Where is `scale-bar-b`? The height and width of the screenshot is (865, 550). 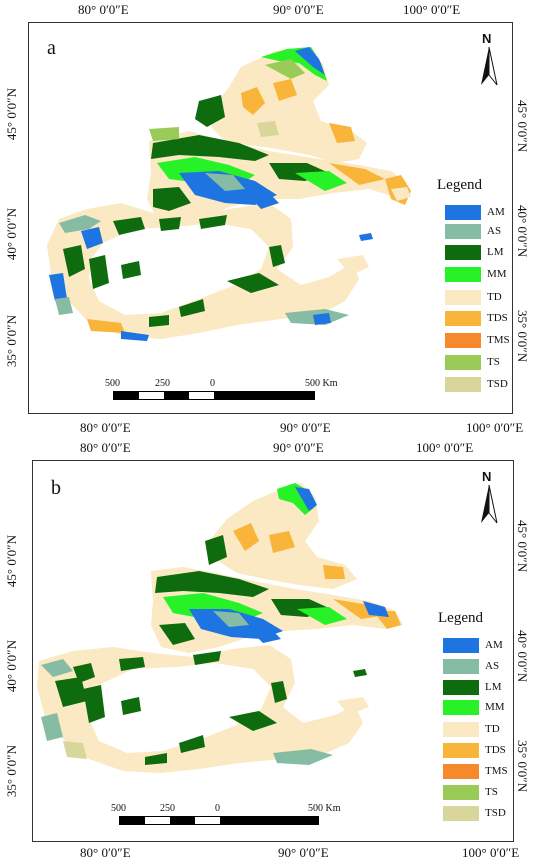
scale-bar-b is located at coordinates (219, 820).